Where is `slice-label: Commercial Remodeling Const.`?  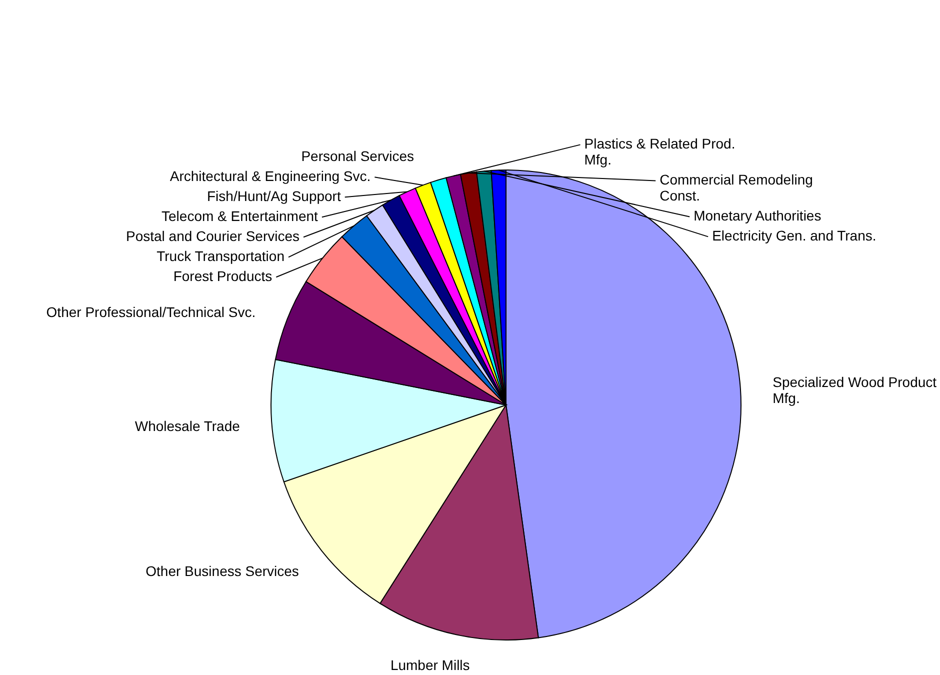 slice-label: Commercial Remodeling Const. is located at coordinates (736, 188).